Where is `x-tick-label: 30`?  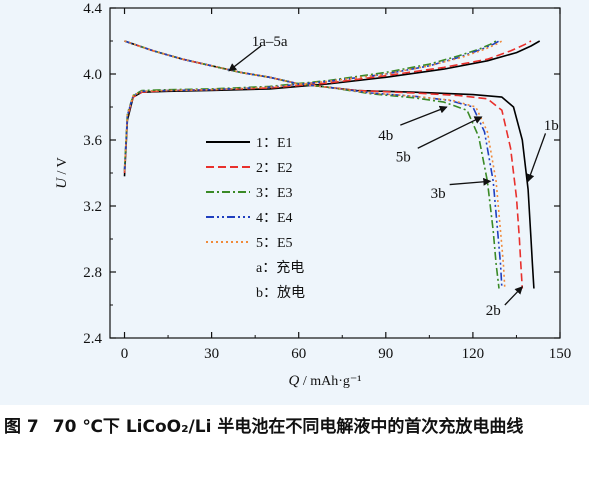 x-tick-label: 30 is located at coordinates (211, 354).